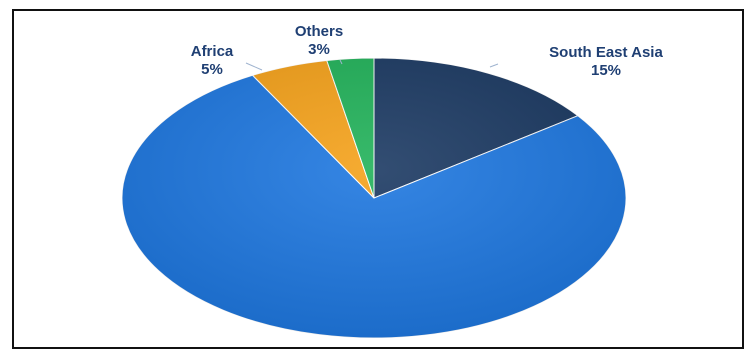  What do you see at coordinates (606, 52) in the screenshot?
I see `slice-name-label-south-east-asia: South East Asia` at bounding box center [606, 52].